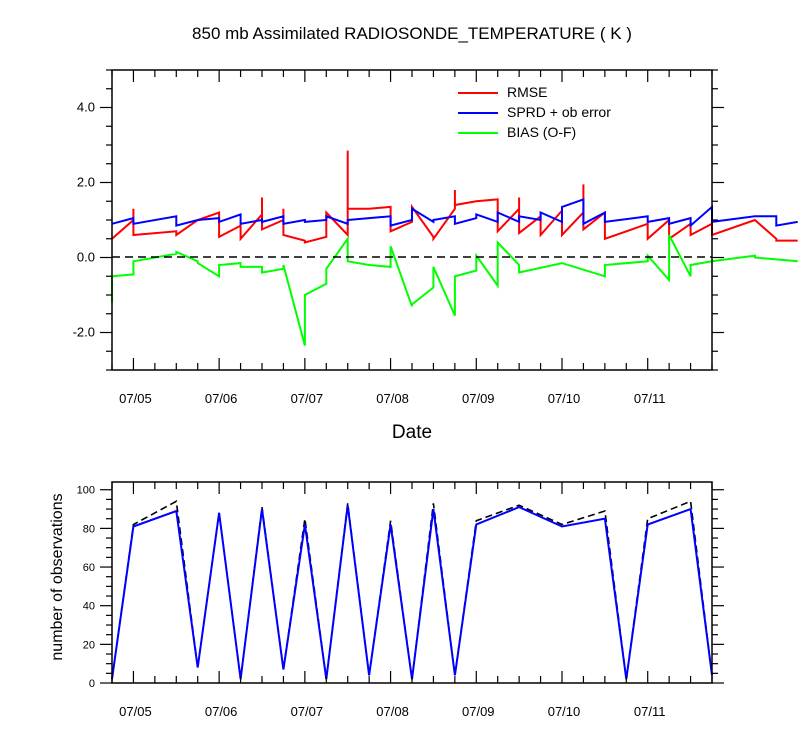 The width and height of the screenshot is (800, 750). What do you see at coordinates (84, 332) in the screenshot?
I see `y-tick-label: -2.0` at bounding box center [84, 332].